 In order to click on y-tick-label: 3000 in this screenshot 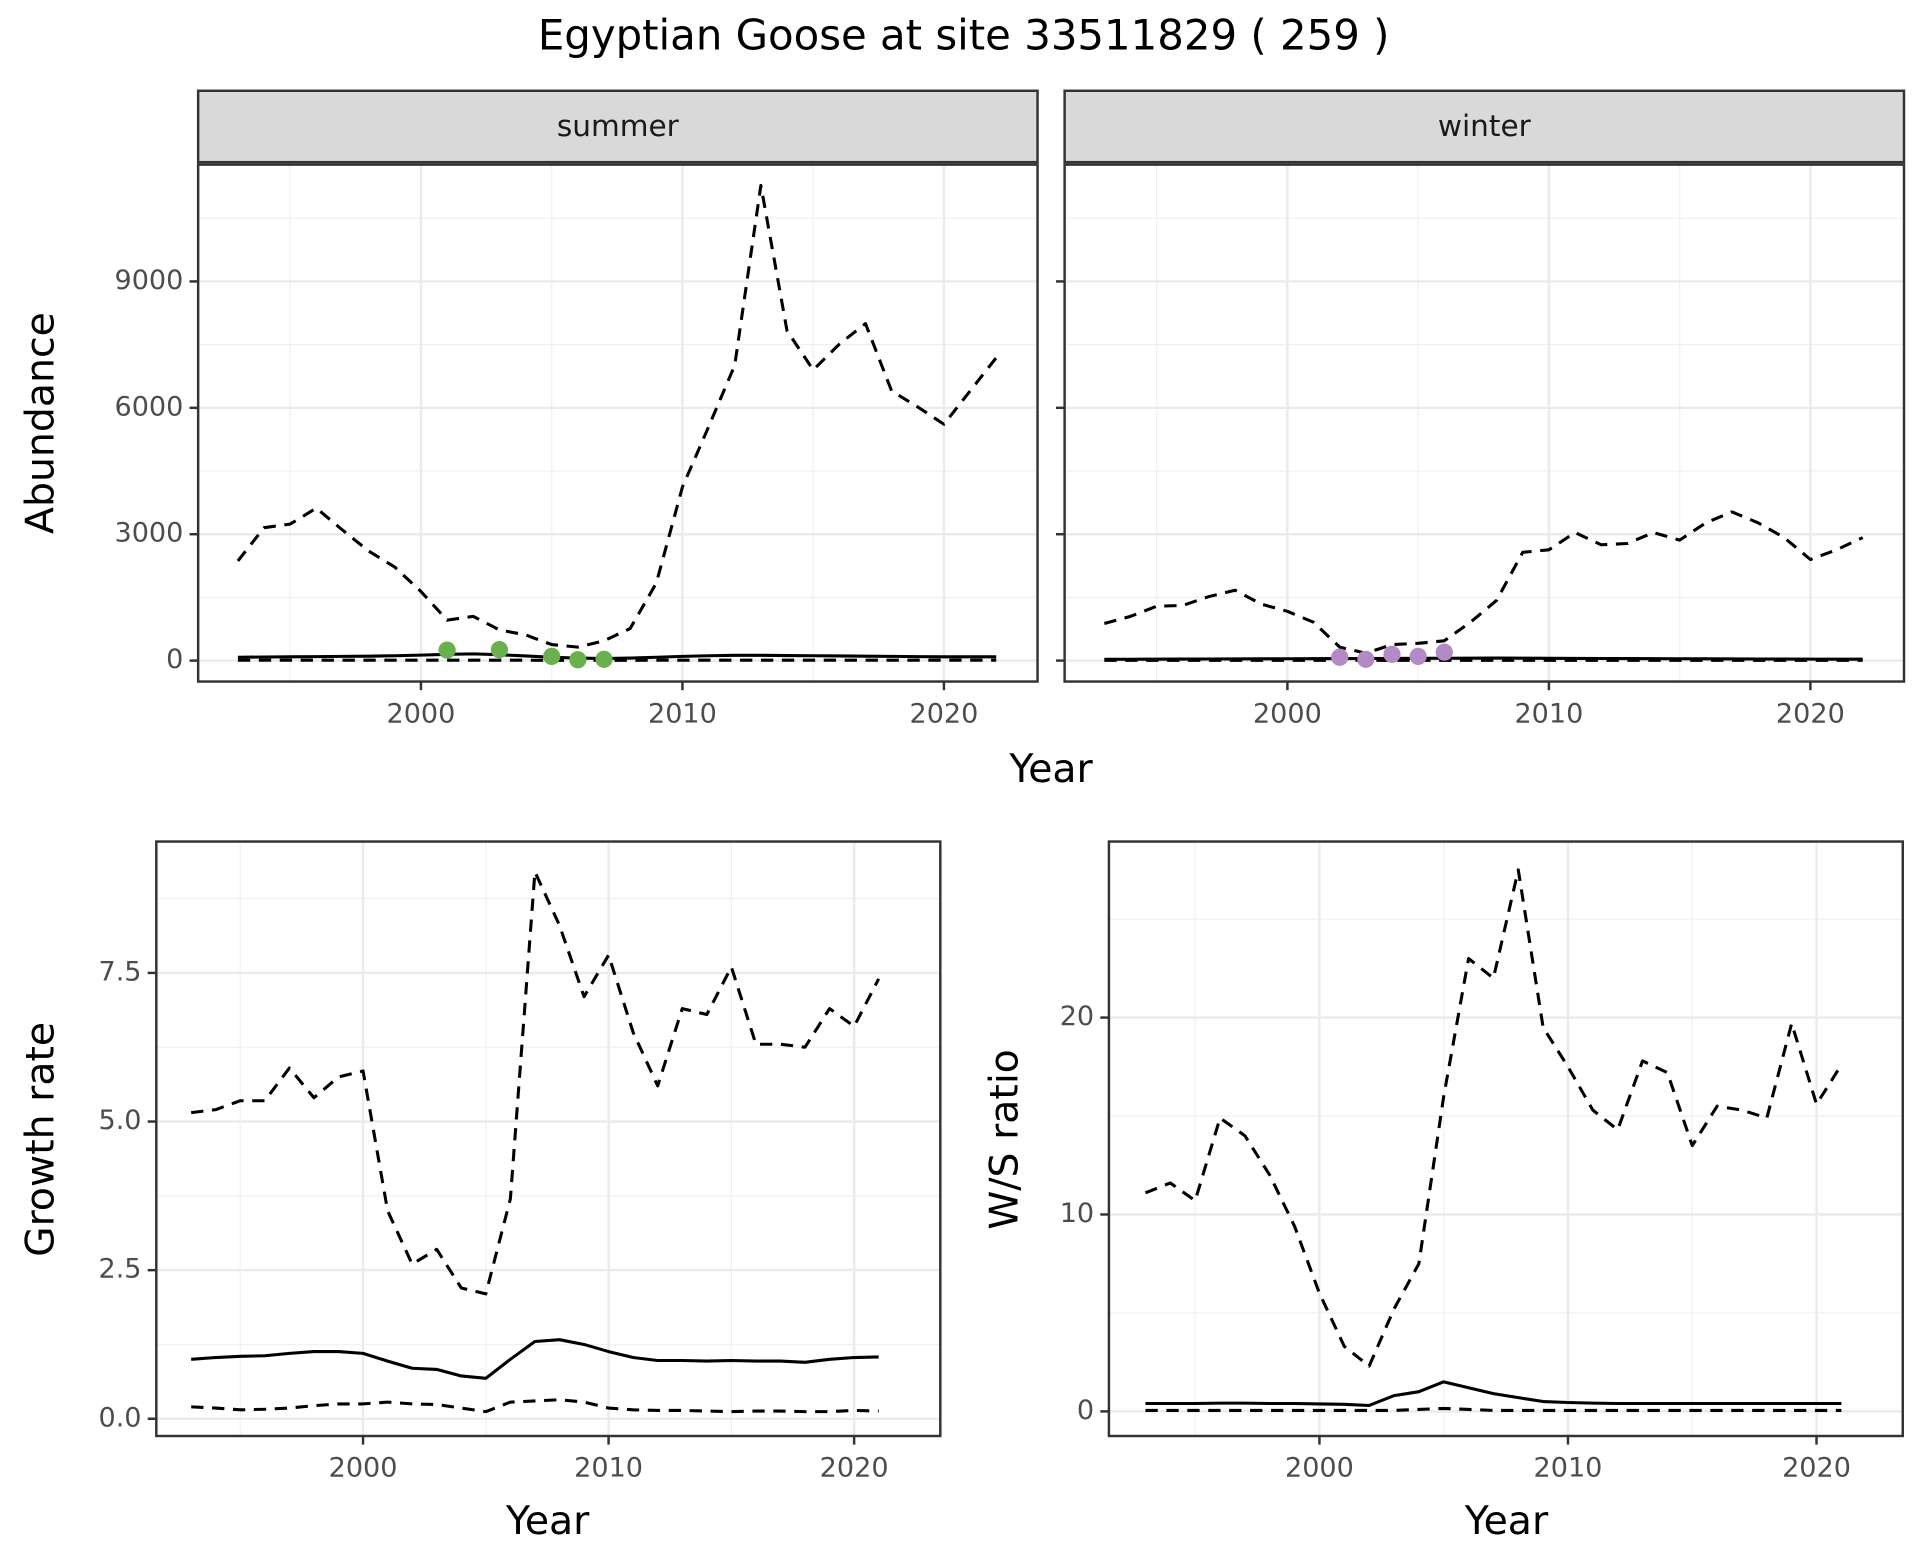, I will do `click(149, 533)`.